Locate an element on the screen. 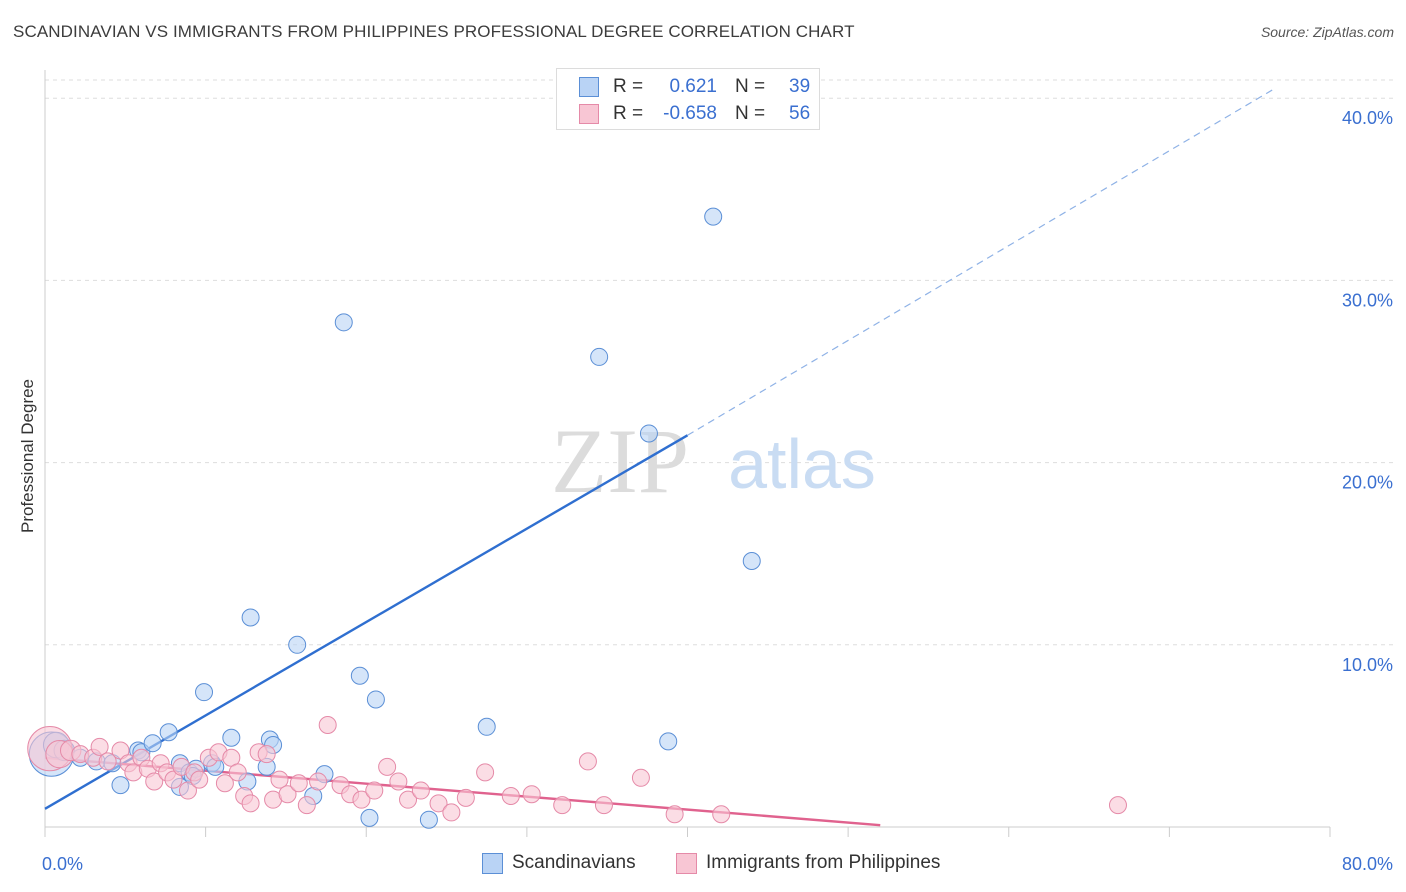 The width and height of the screenshot is (1406, 892). legend-r-value: -0.658 is located at coordinates (690, 113).